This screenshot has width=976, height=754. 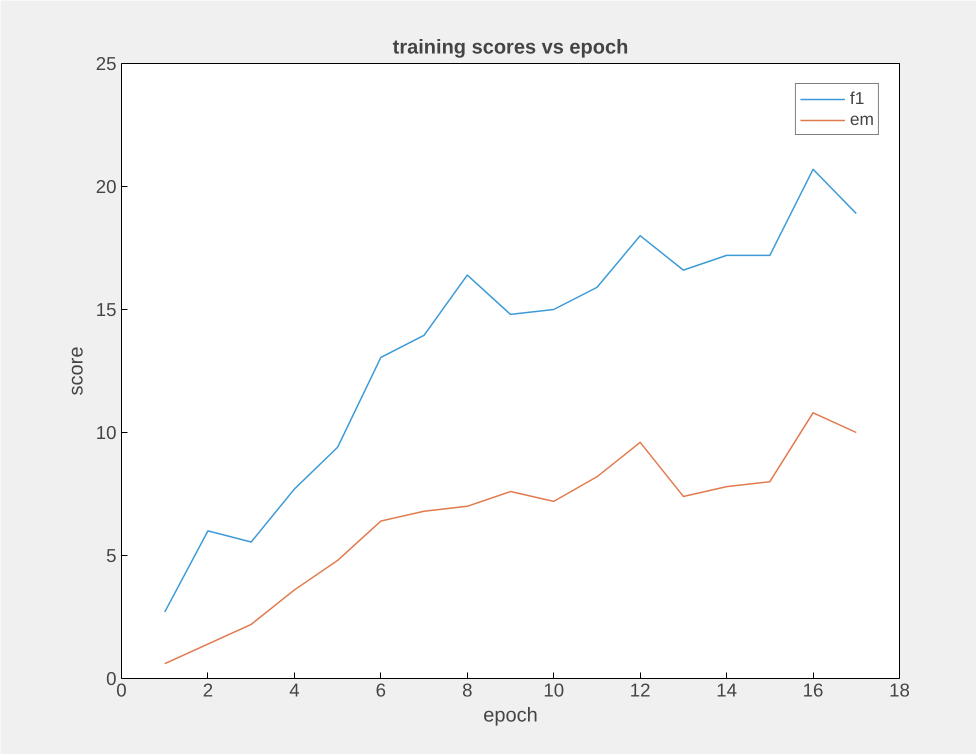 I want to click on y-tick-label: 5, so click(x=111, y=555).